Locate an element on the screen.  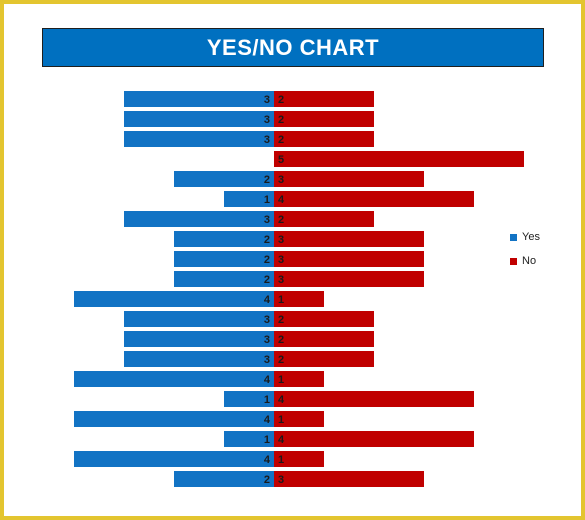
legend-swatch-yes is located at coordinates (513, 237).